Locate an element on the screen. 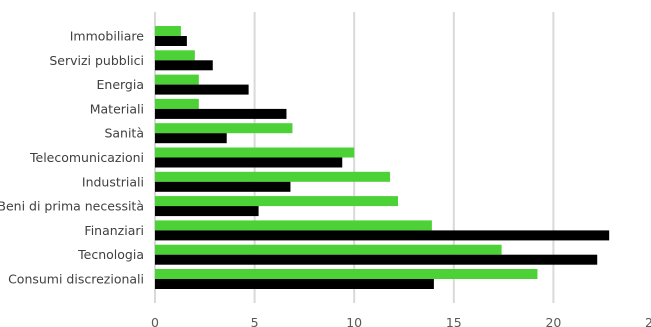 This screenshot has height=327, width=651. category-label: Materiali is located at coordinates (117, 108).